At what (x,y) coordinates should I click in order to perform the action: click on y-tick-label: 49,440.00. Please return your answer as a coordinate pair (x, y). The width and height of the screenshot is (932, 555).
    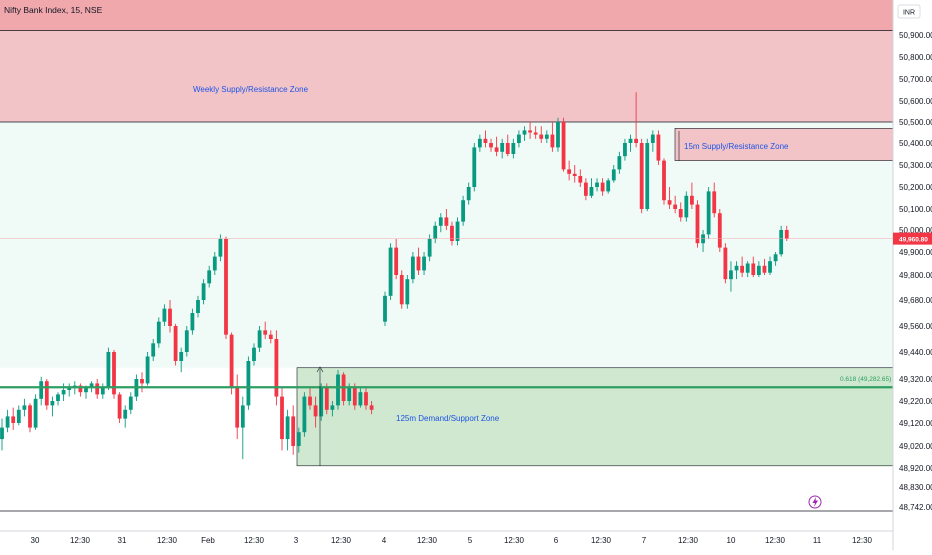
    Looking at the image, I should click on (915, 352).